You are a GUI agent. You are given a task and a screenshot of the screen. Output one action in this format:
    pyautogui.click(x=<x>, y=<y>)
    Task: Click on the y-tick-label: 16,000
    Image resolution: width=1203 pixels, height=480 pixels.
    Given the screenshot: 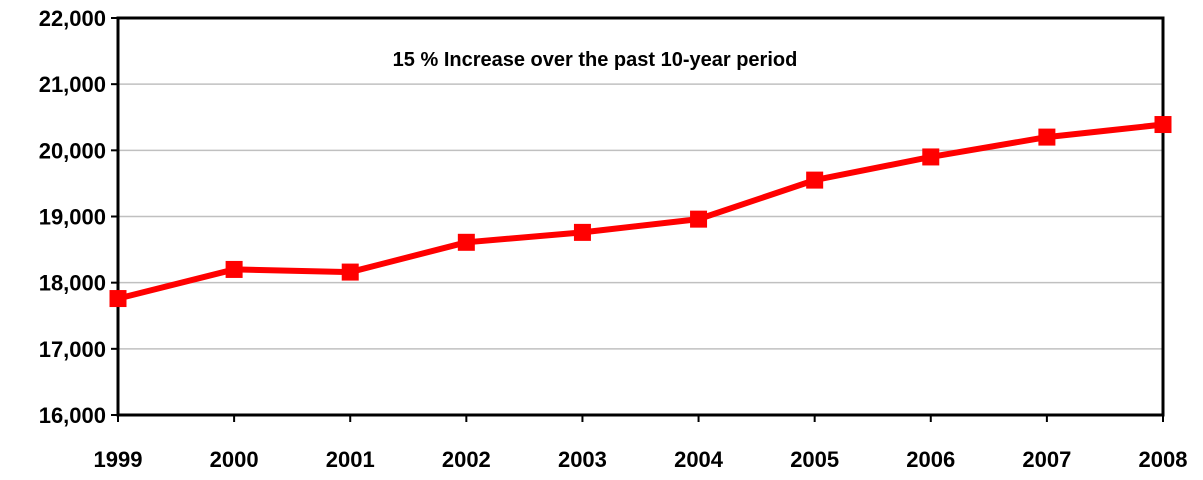 What is the action you would take?
    pyautogui.click(x=72, y=415)
    